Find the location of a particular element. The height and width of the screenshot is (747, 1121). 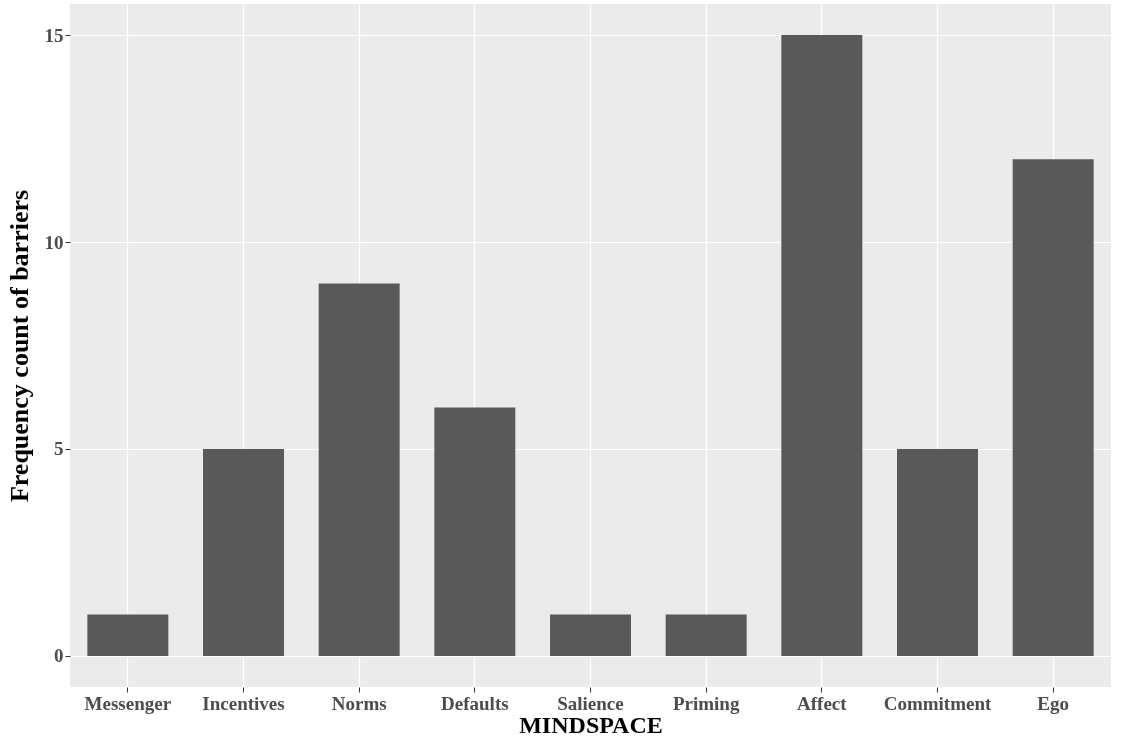

y-tick-label: 5 is located at coordinates (59, 449).